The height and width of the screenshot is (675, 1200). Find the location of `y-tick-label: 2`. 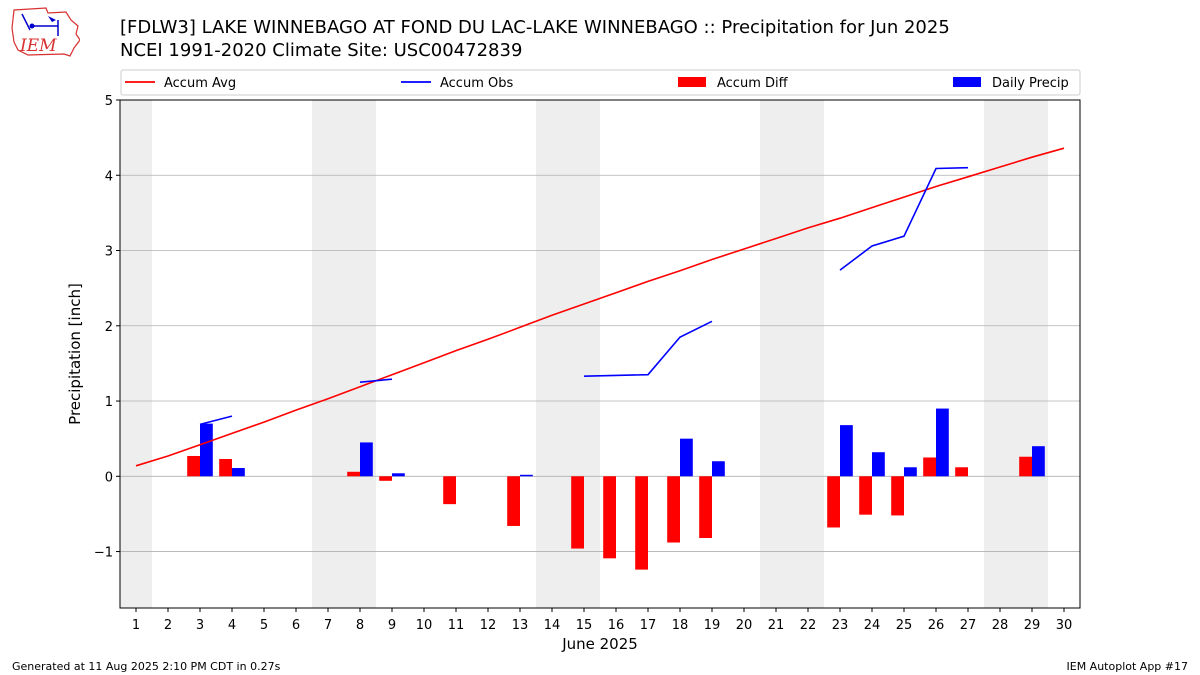

y-tick-label: 2 is located at coordinates (109, 327).